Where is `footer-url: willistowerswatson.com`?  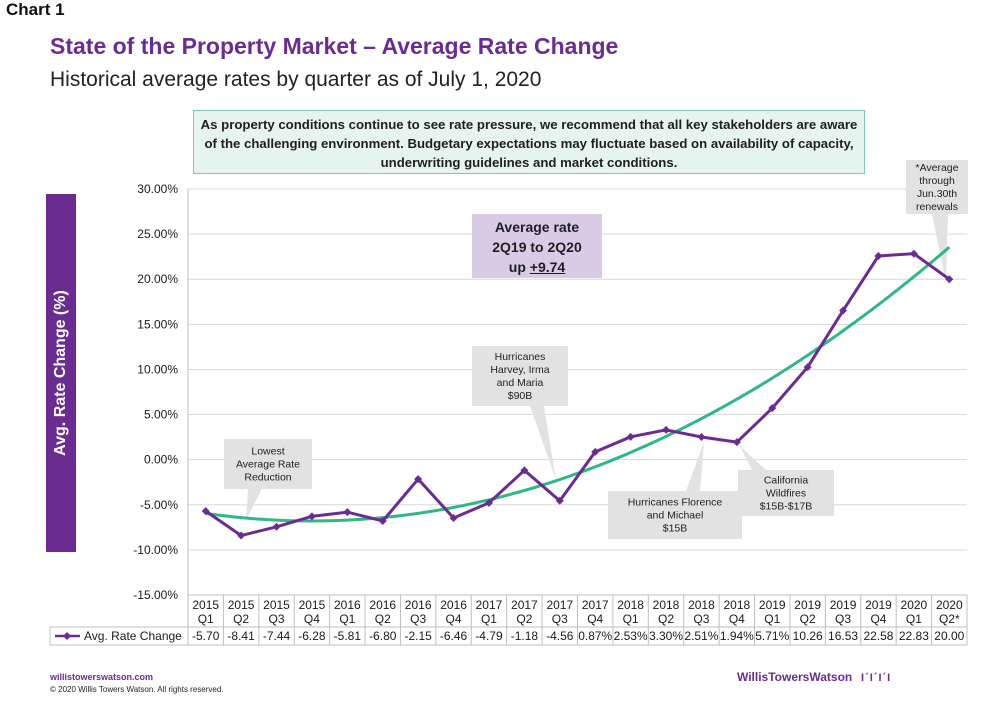 footer-url: willistowerswatson.com is located at coordinates (102, 677).